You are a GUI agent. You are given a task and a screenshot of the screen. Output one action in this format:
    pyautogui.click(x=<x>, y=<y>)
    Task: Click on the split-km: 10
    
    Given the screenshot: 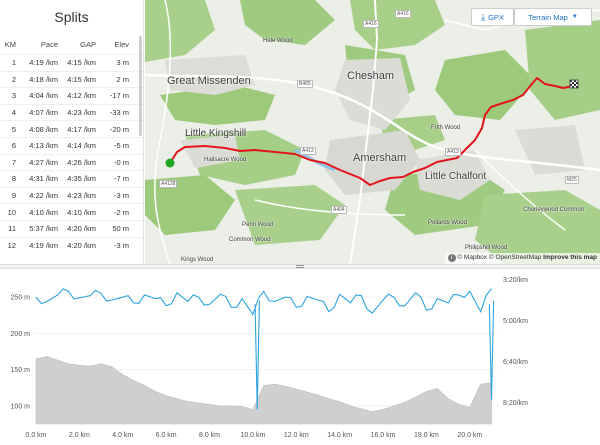 What is the action you would take?
    pyautogui.click(x=11, y=212)
    